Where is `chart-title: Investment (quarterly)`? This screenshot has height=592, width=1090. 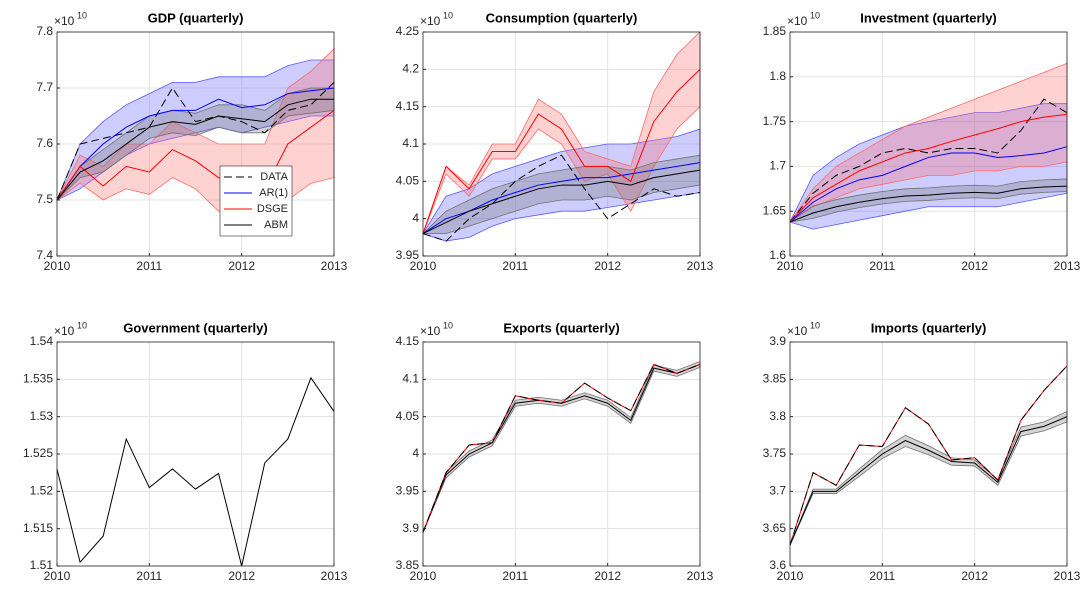
chart-title: Investment (quarterly) is located at coordinates (928, 17).